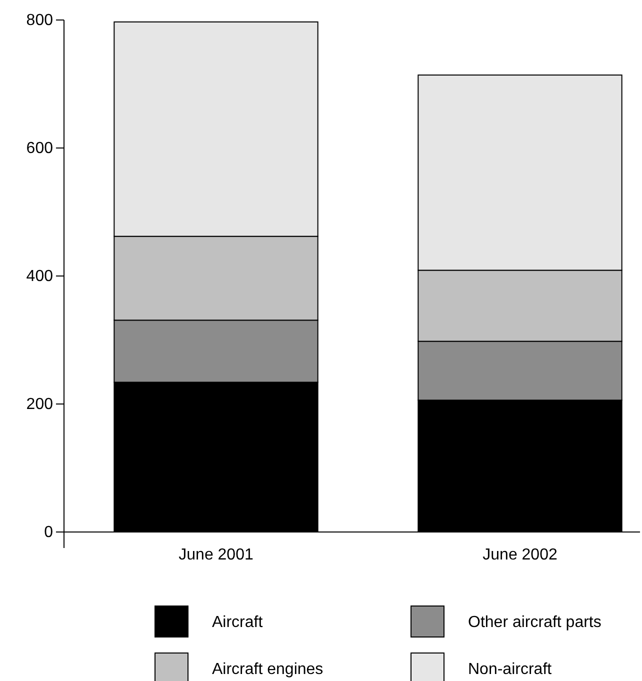  Describe the element at coordinates (535, 622) in the screenshot. I see `legend-label: Other aircraft parts` at that location.